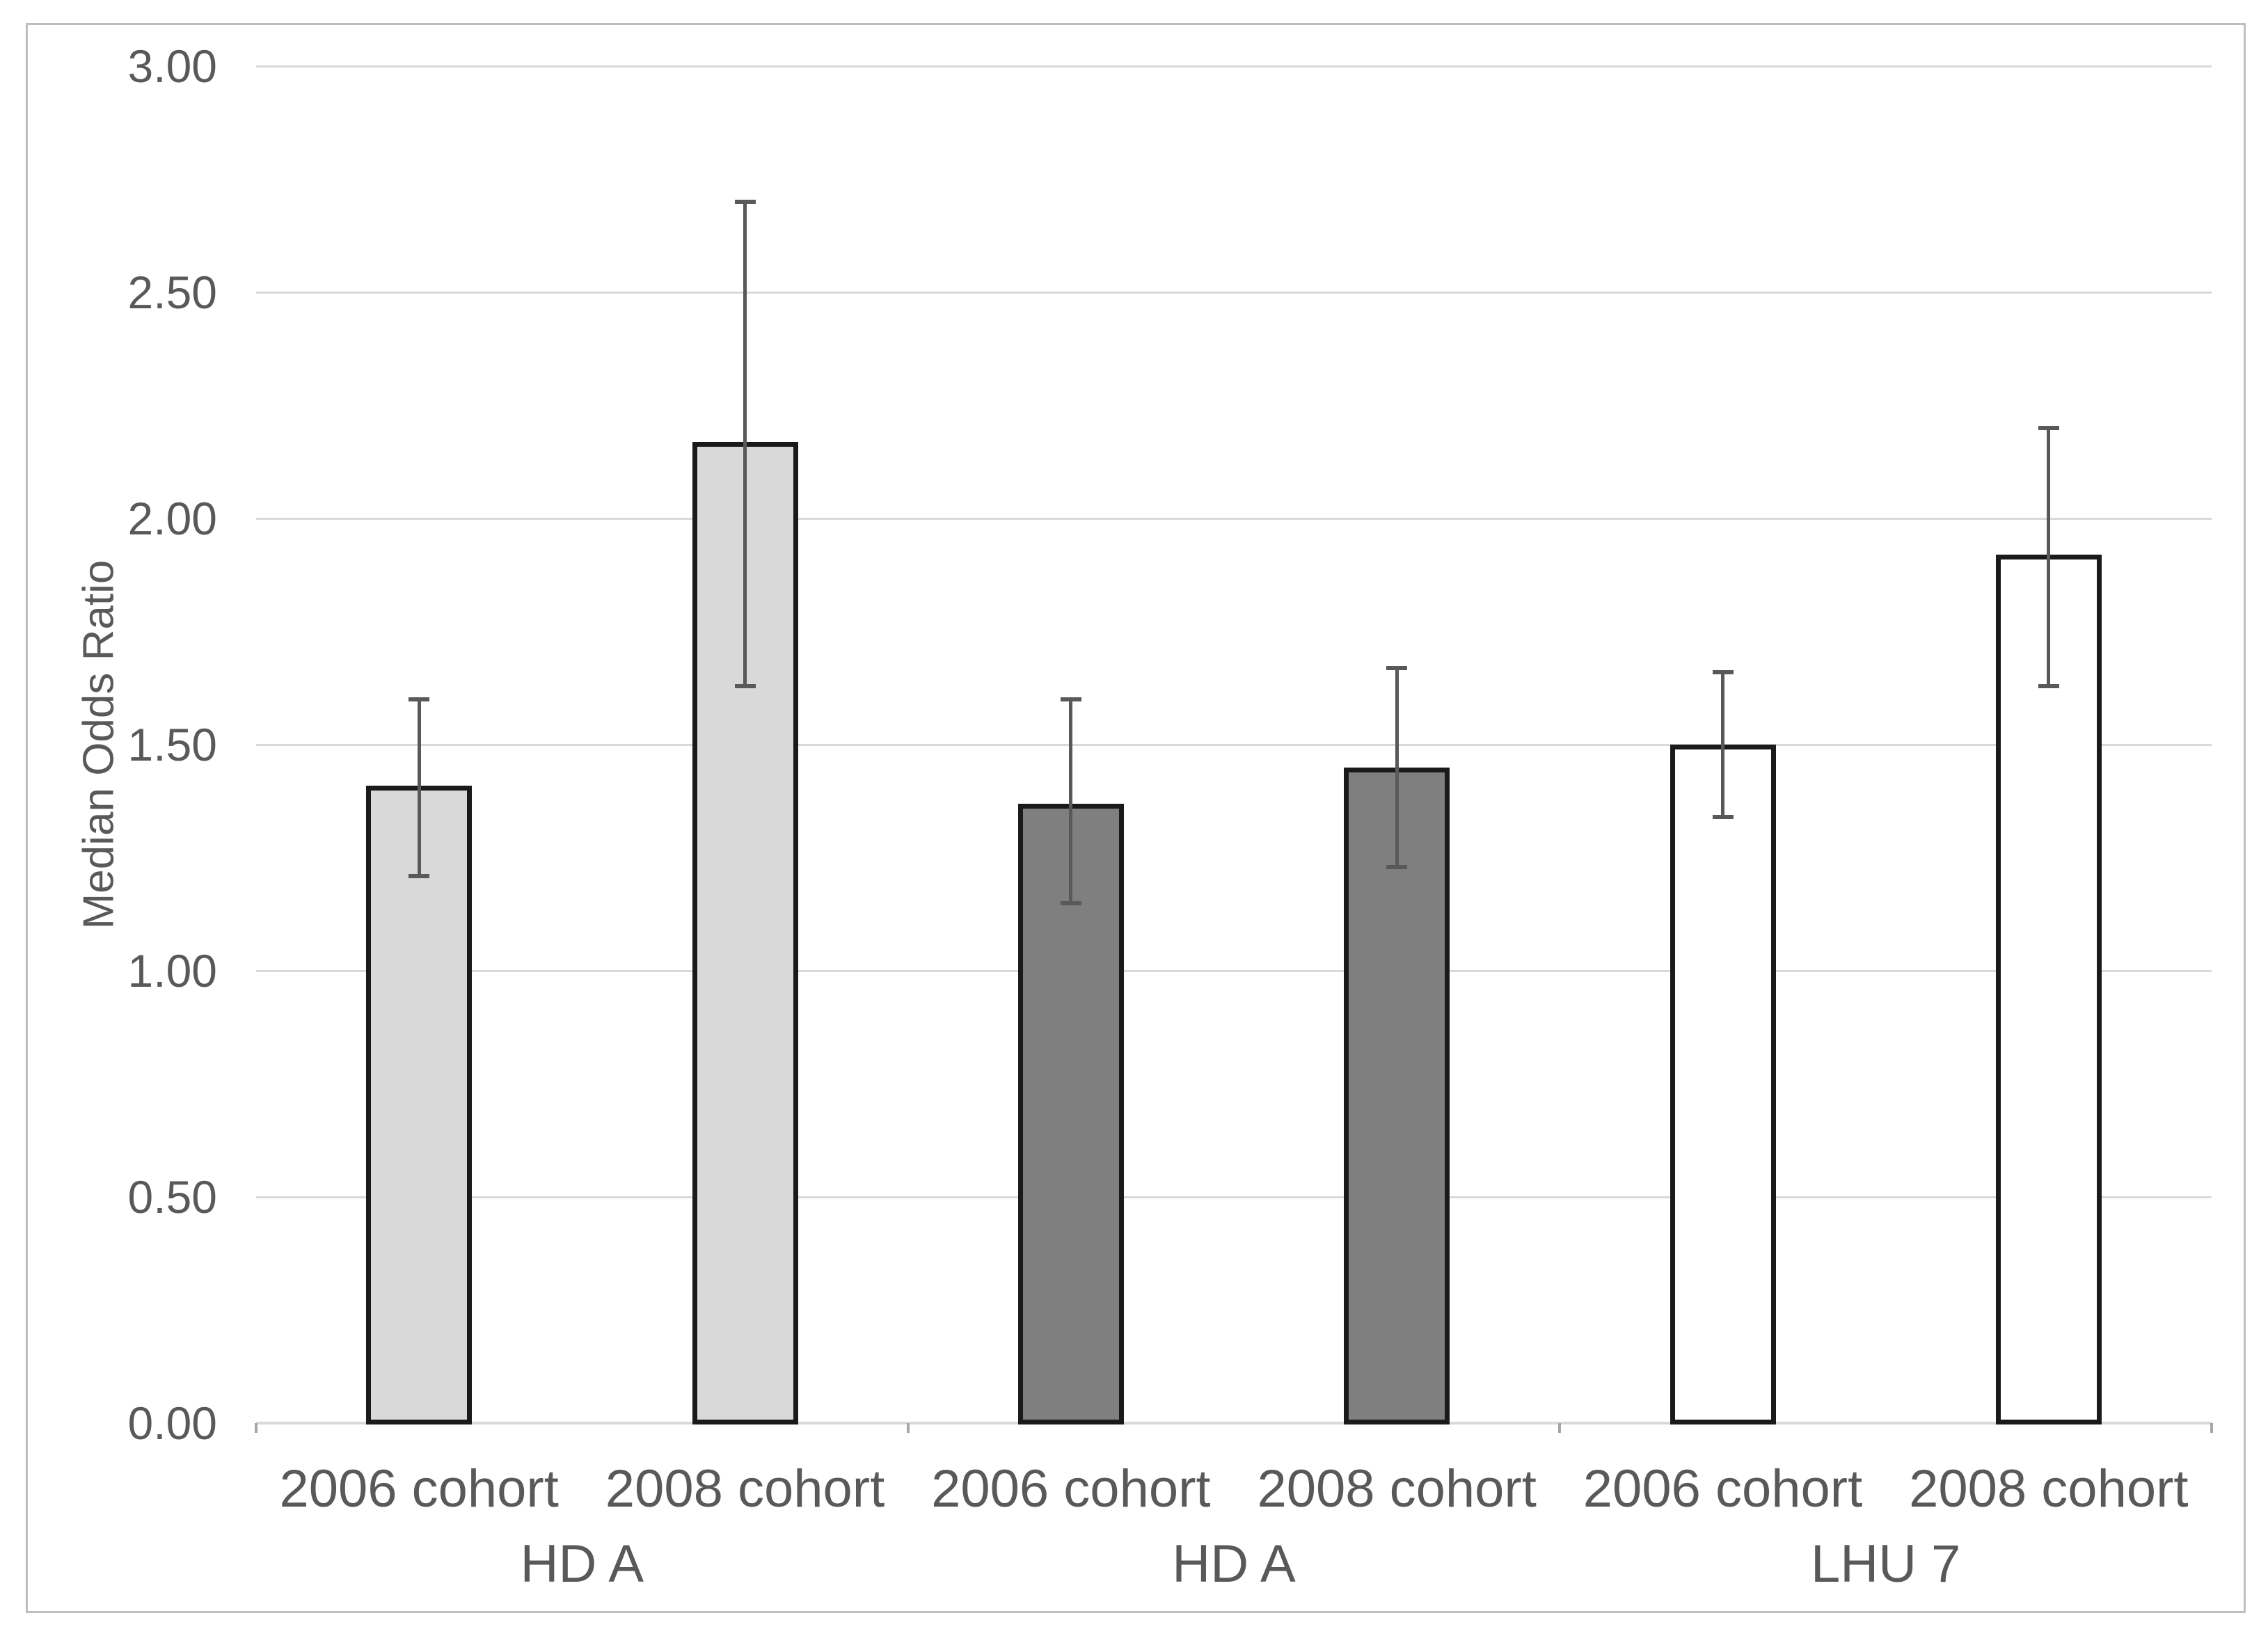 Image resolution: width=2268 pixels, height=1643 pixels. I want to click on y-tick-label: 0.00, so click(172, 1423).